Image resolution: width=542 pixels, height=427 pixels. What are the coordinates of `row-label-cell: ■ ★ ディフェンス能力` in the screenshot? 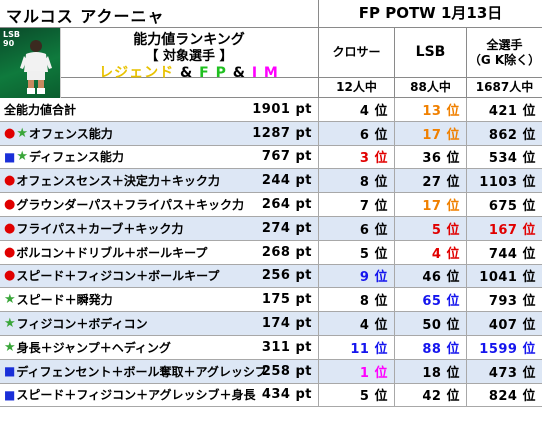 It's located at (130, 157).